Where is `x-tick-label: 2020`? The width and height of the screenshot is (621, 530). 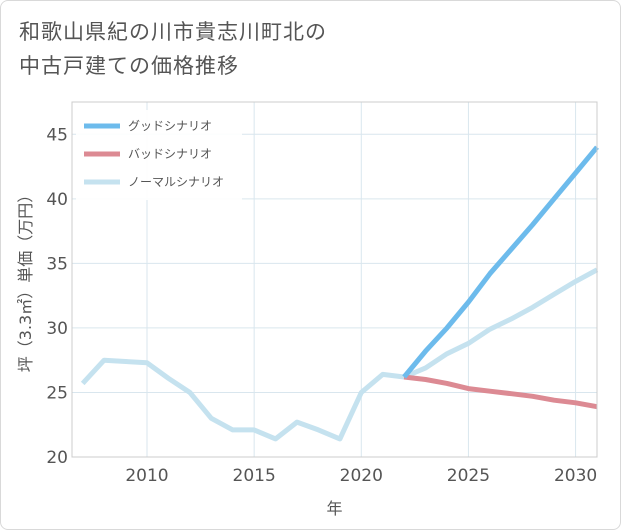
x-tick-label: 2020 is located at coordinates (361, 476).